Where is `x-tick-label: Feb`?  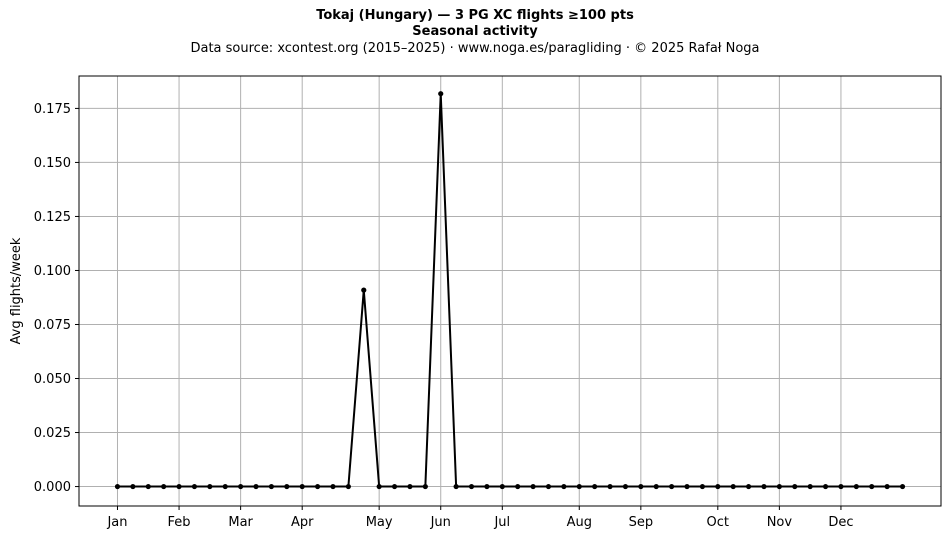
x-tick-label: Feb is located at coordinates (179, 522).